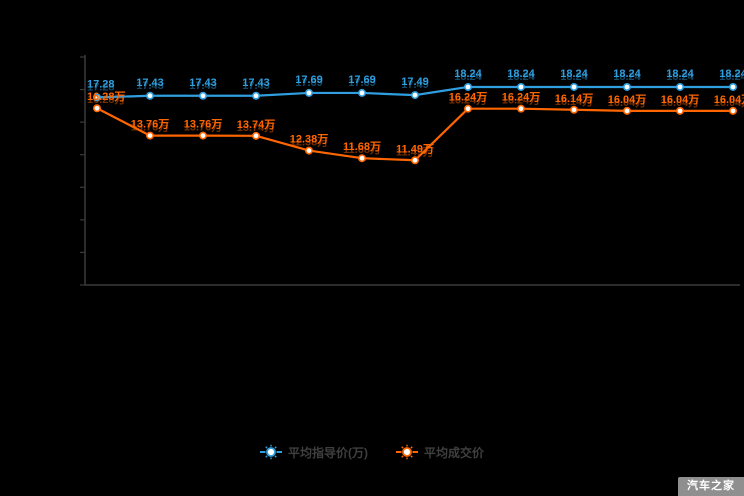  Describe the element at coordinates (327, 452) in the screenshot. I see `legend-label-guide-price: 平均指导价(万)` at that location.